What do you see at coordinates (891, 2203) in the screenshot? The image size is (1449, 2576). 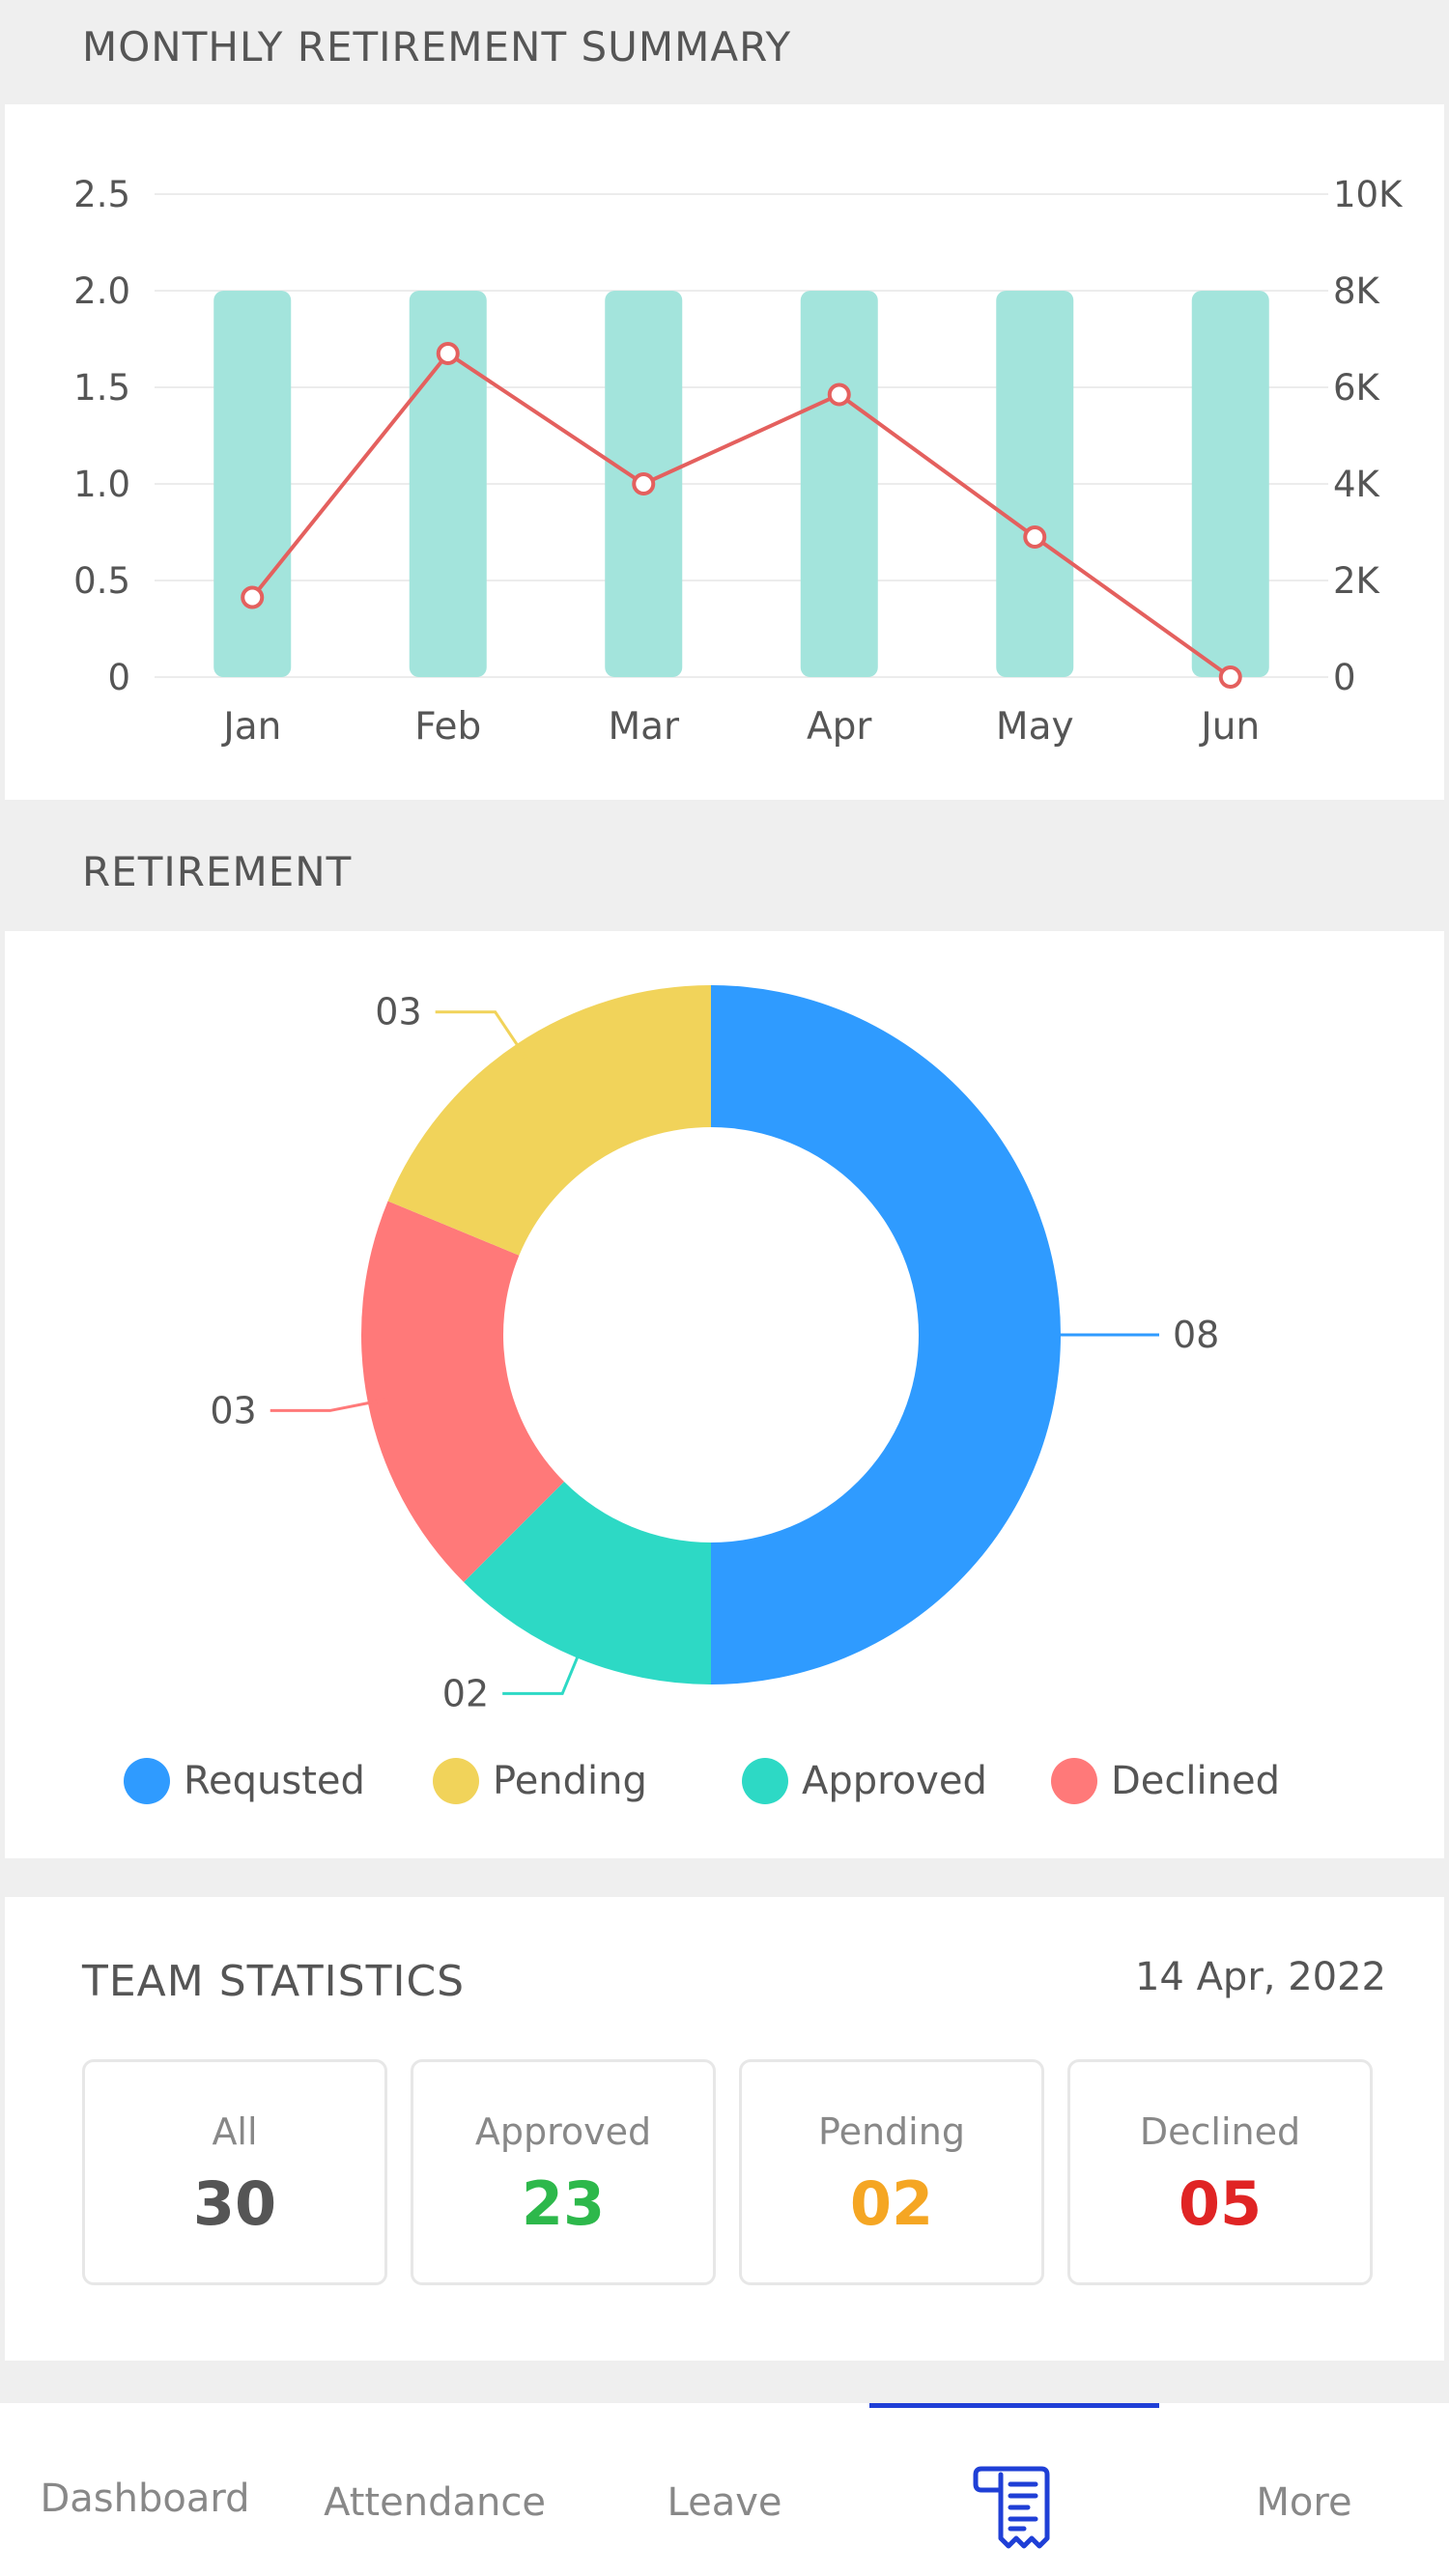 I see `stat-value: 02` at bounding box center [891, 2203].